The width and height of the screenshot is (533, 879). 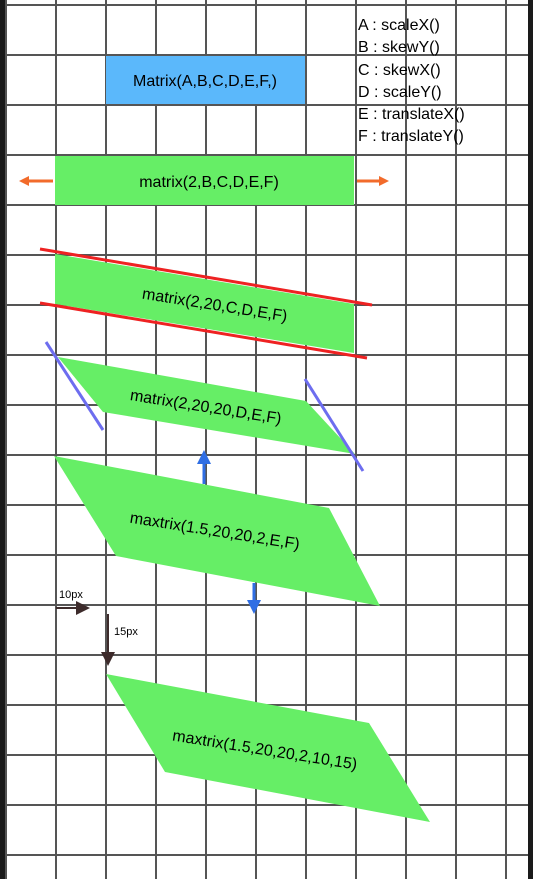 I want to click on frame-right, so click(x=530, y=439).